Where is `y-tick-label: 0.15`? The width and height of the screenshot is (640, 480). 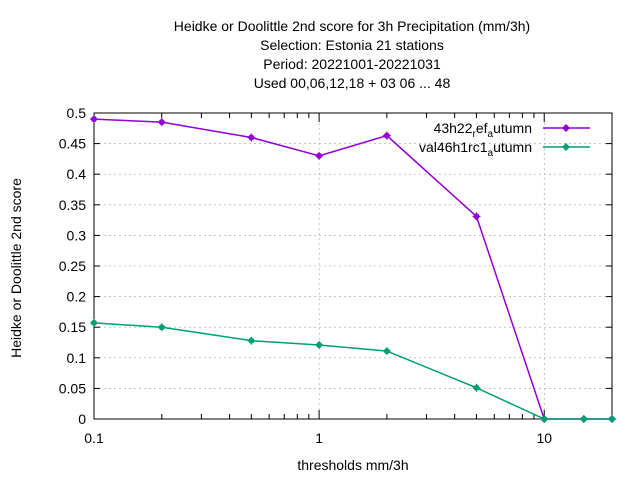
y-tick-label: 0.15 is located at coordinates (72, 327).